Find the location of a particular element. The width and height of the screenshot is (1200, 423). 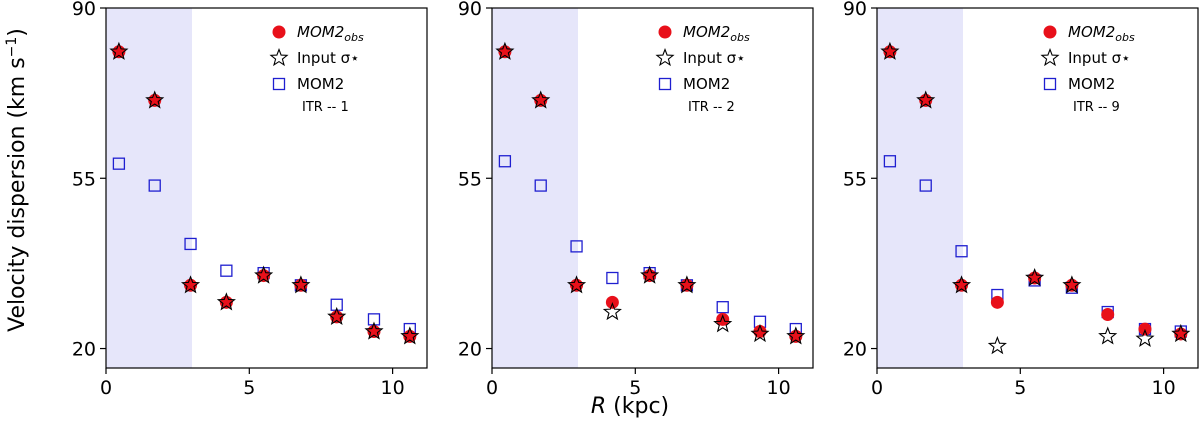

legend: MOM2obs Input σ⋆ MOM2 ITR -- 2 is located at coordinates (702, 69).